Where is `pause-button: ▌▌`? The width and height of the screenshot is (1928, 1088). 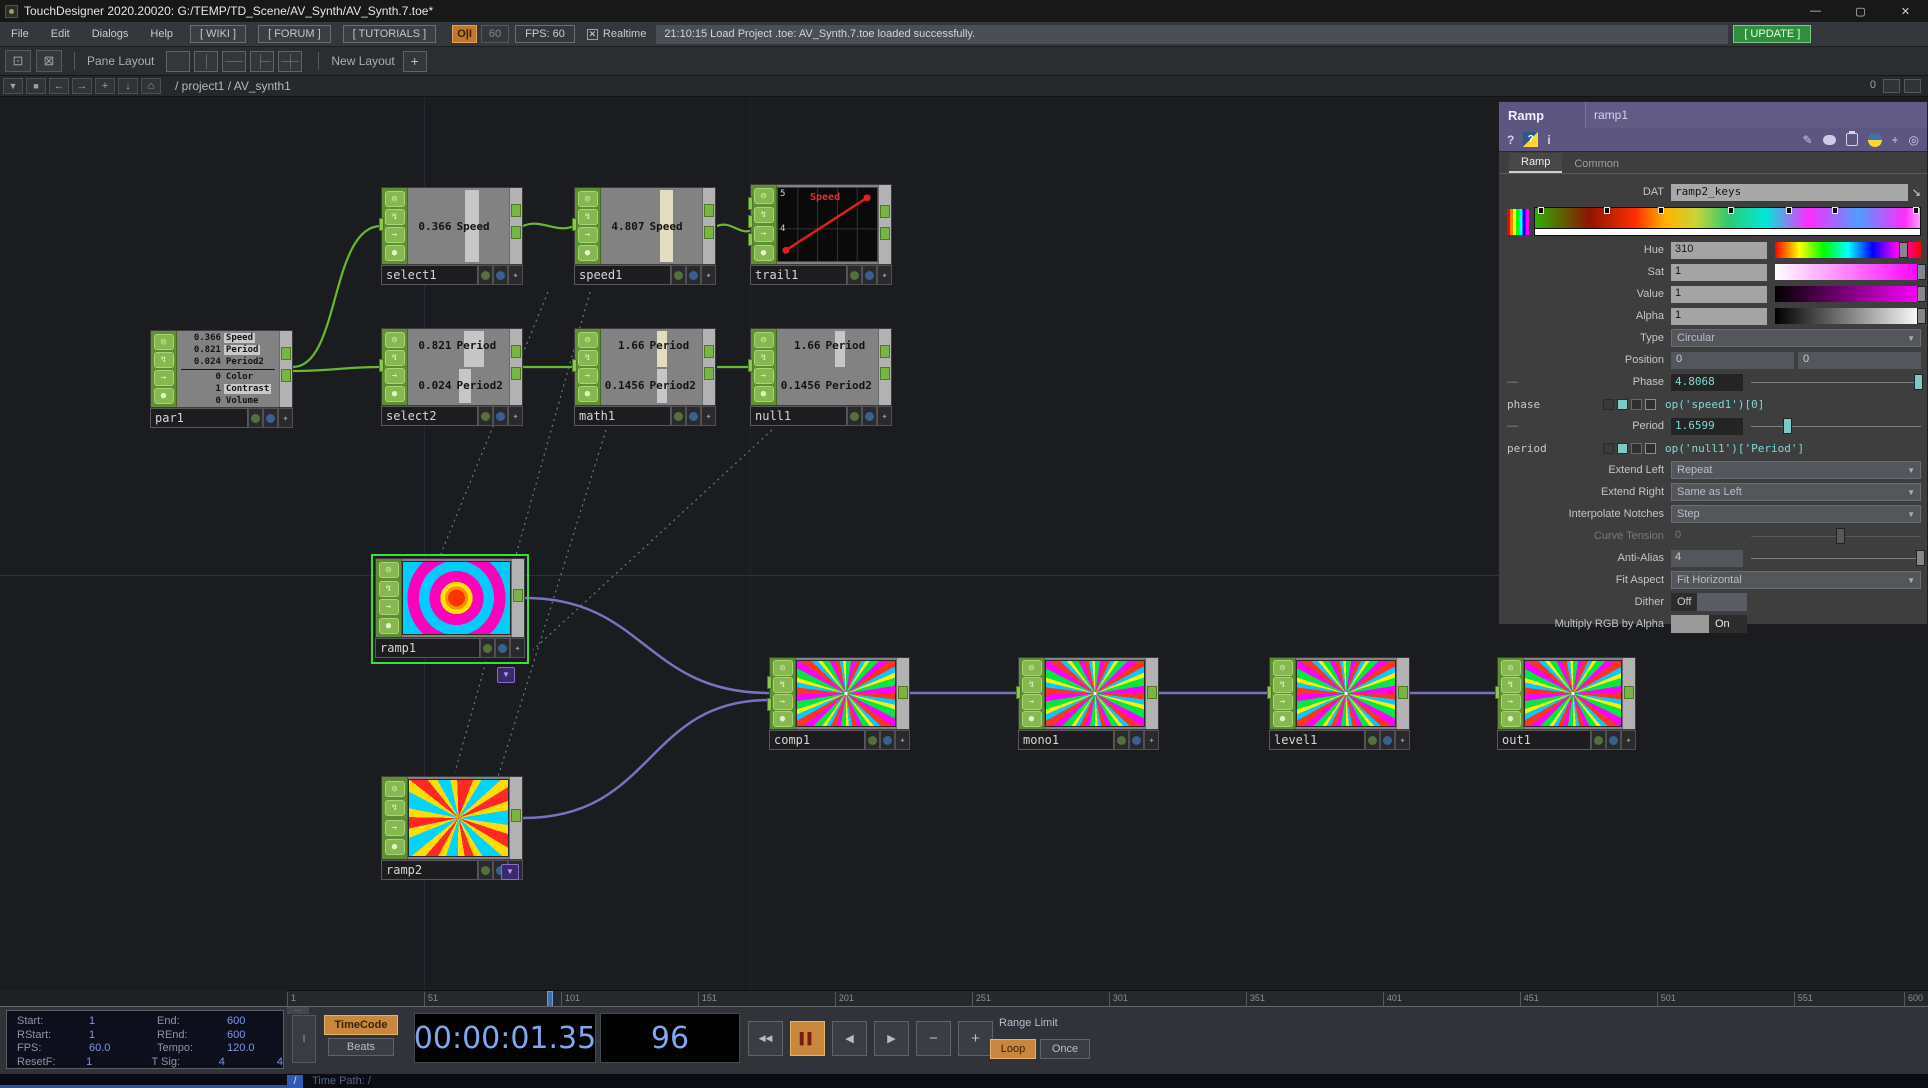 pause-button: ▌▌ is located at coordinates (807, 1038).